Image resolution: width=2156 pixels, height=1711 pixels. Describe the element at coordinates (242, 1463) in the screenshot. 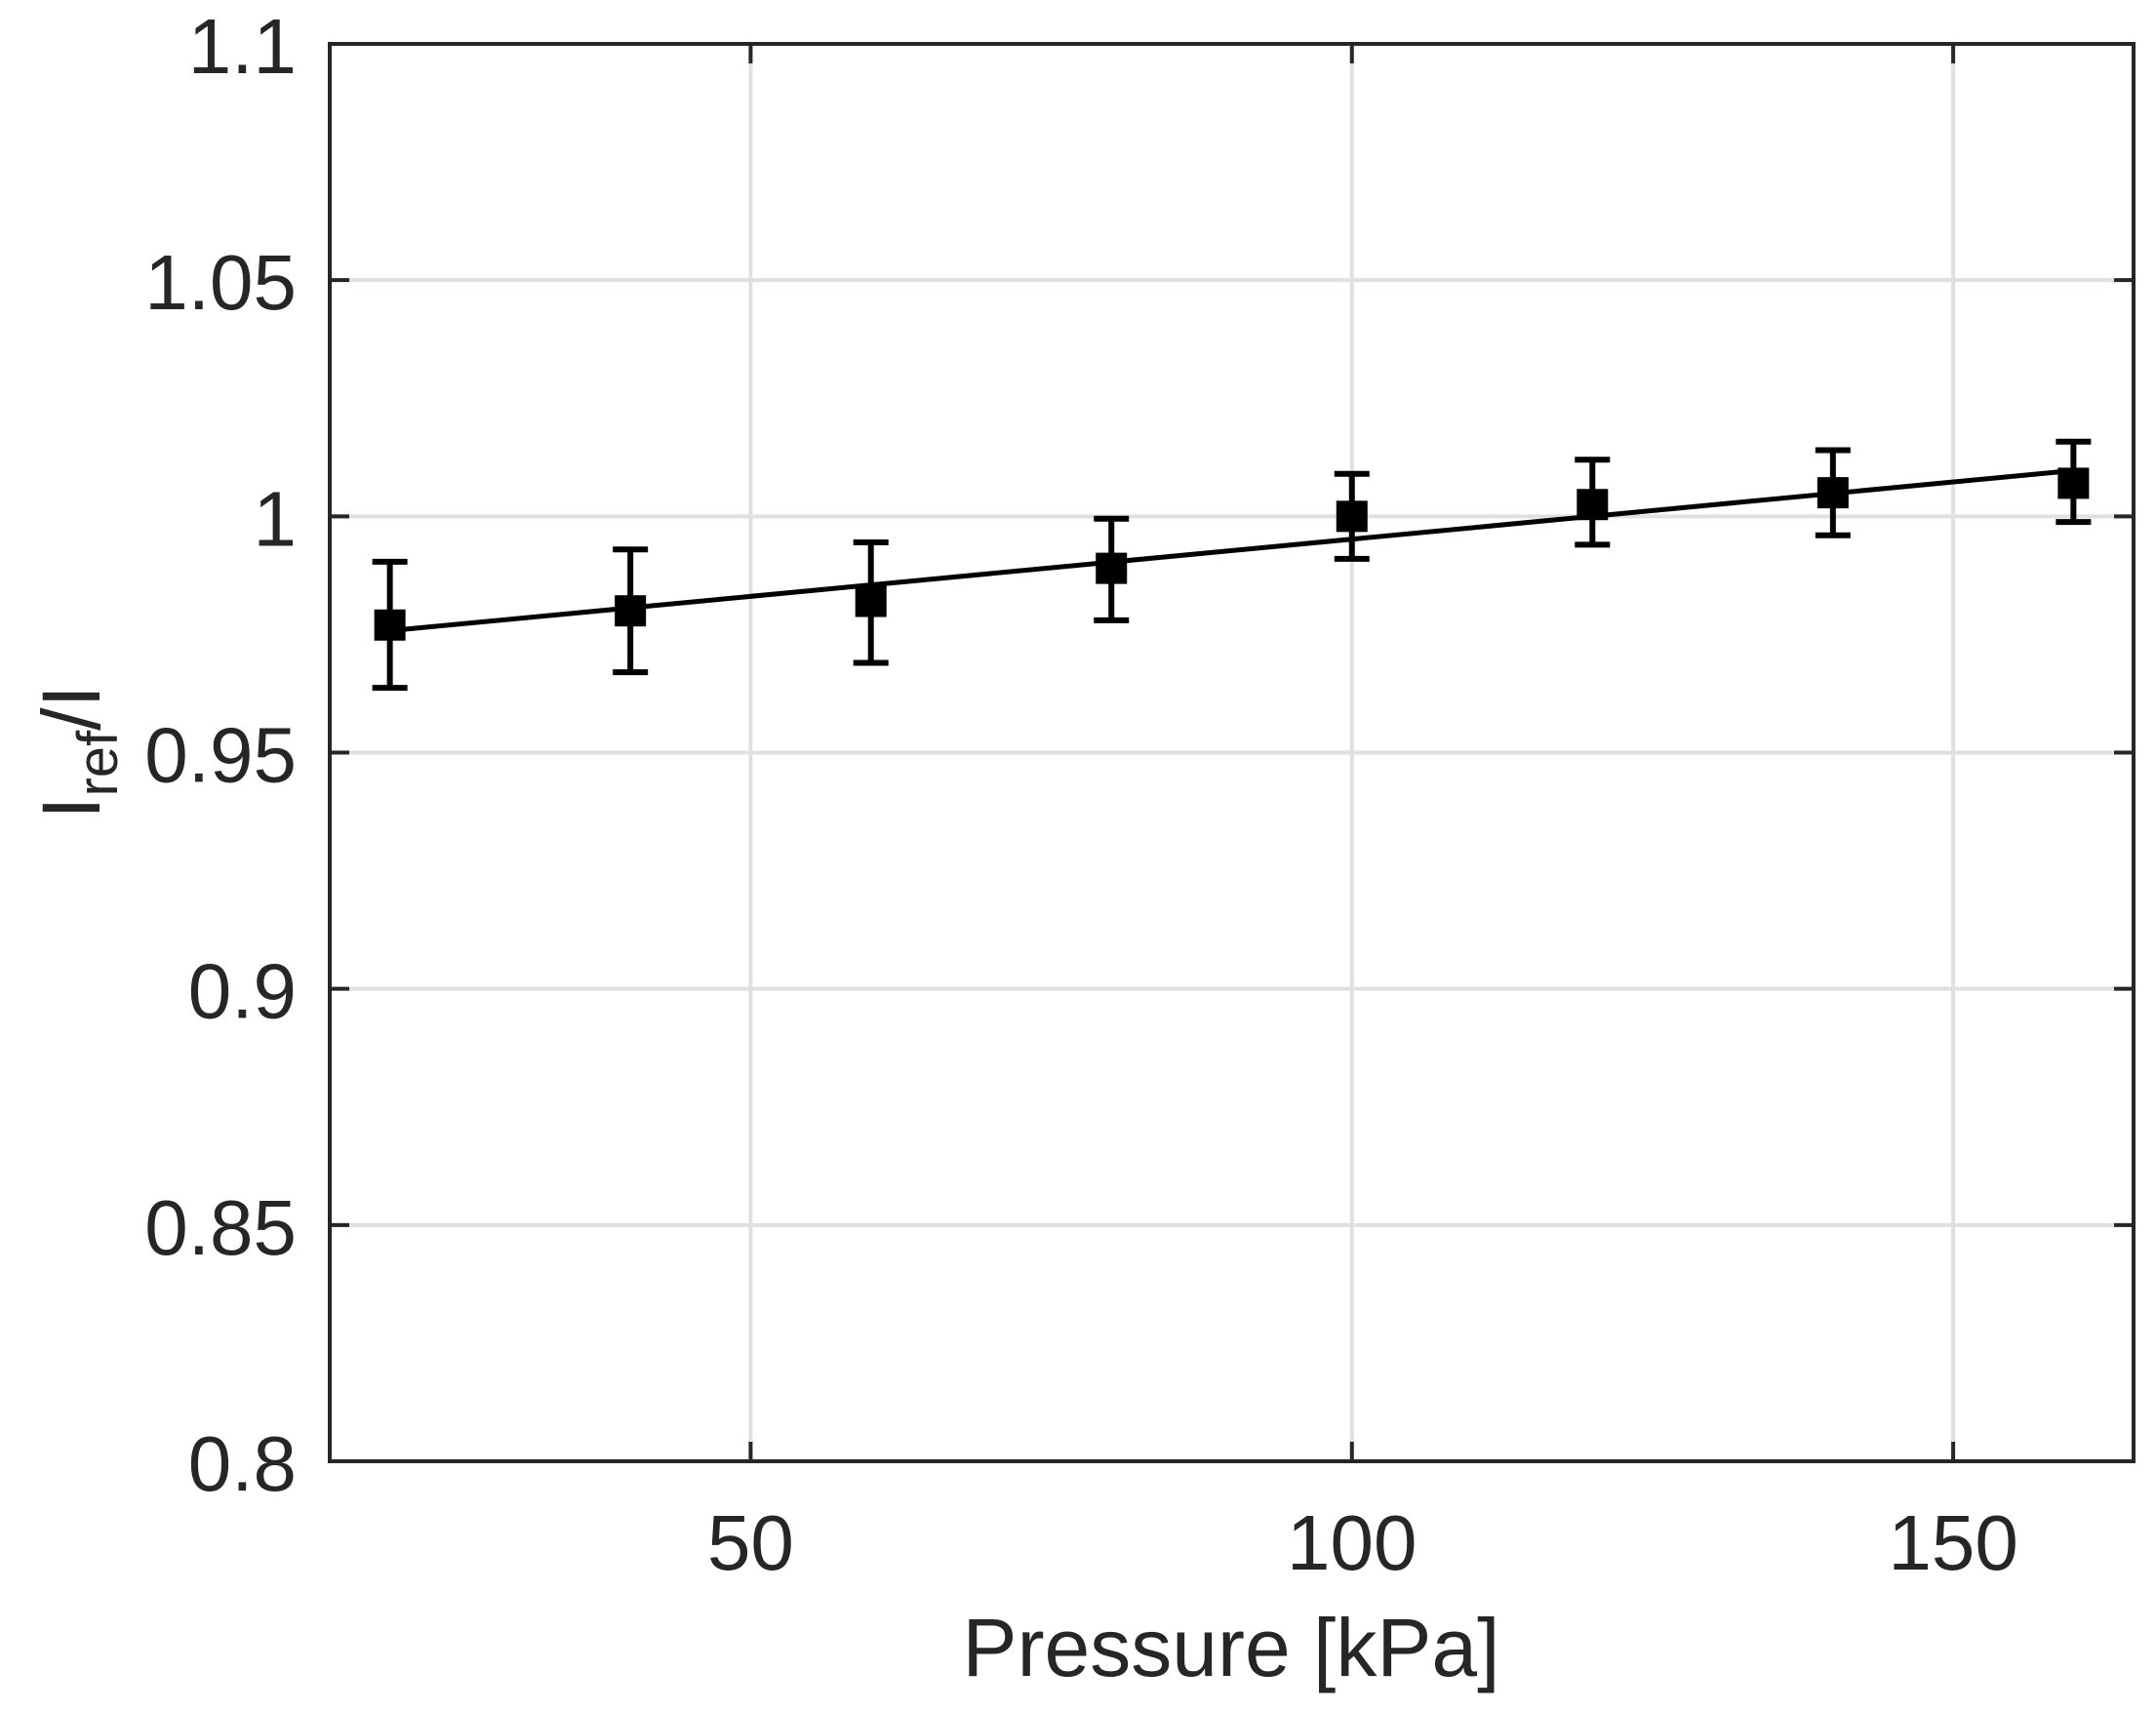

I see `y-tick-label: 0.8` at that location.